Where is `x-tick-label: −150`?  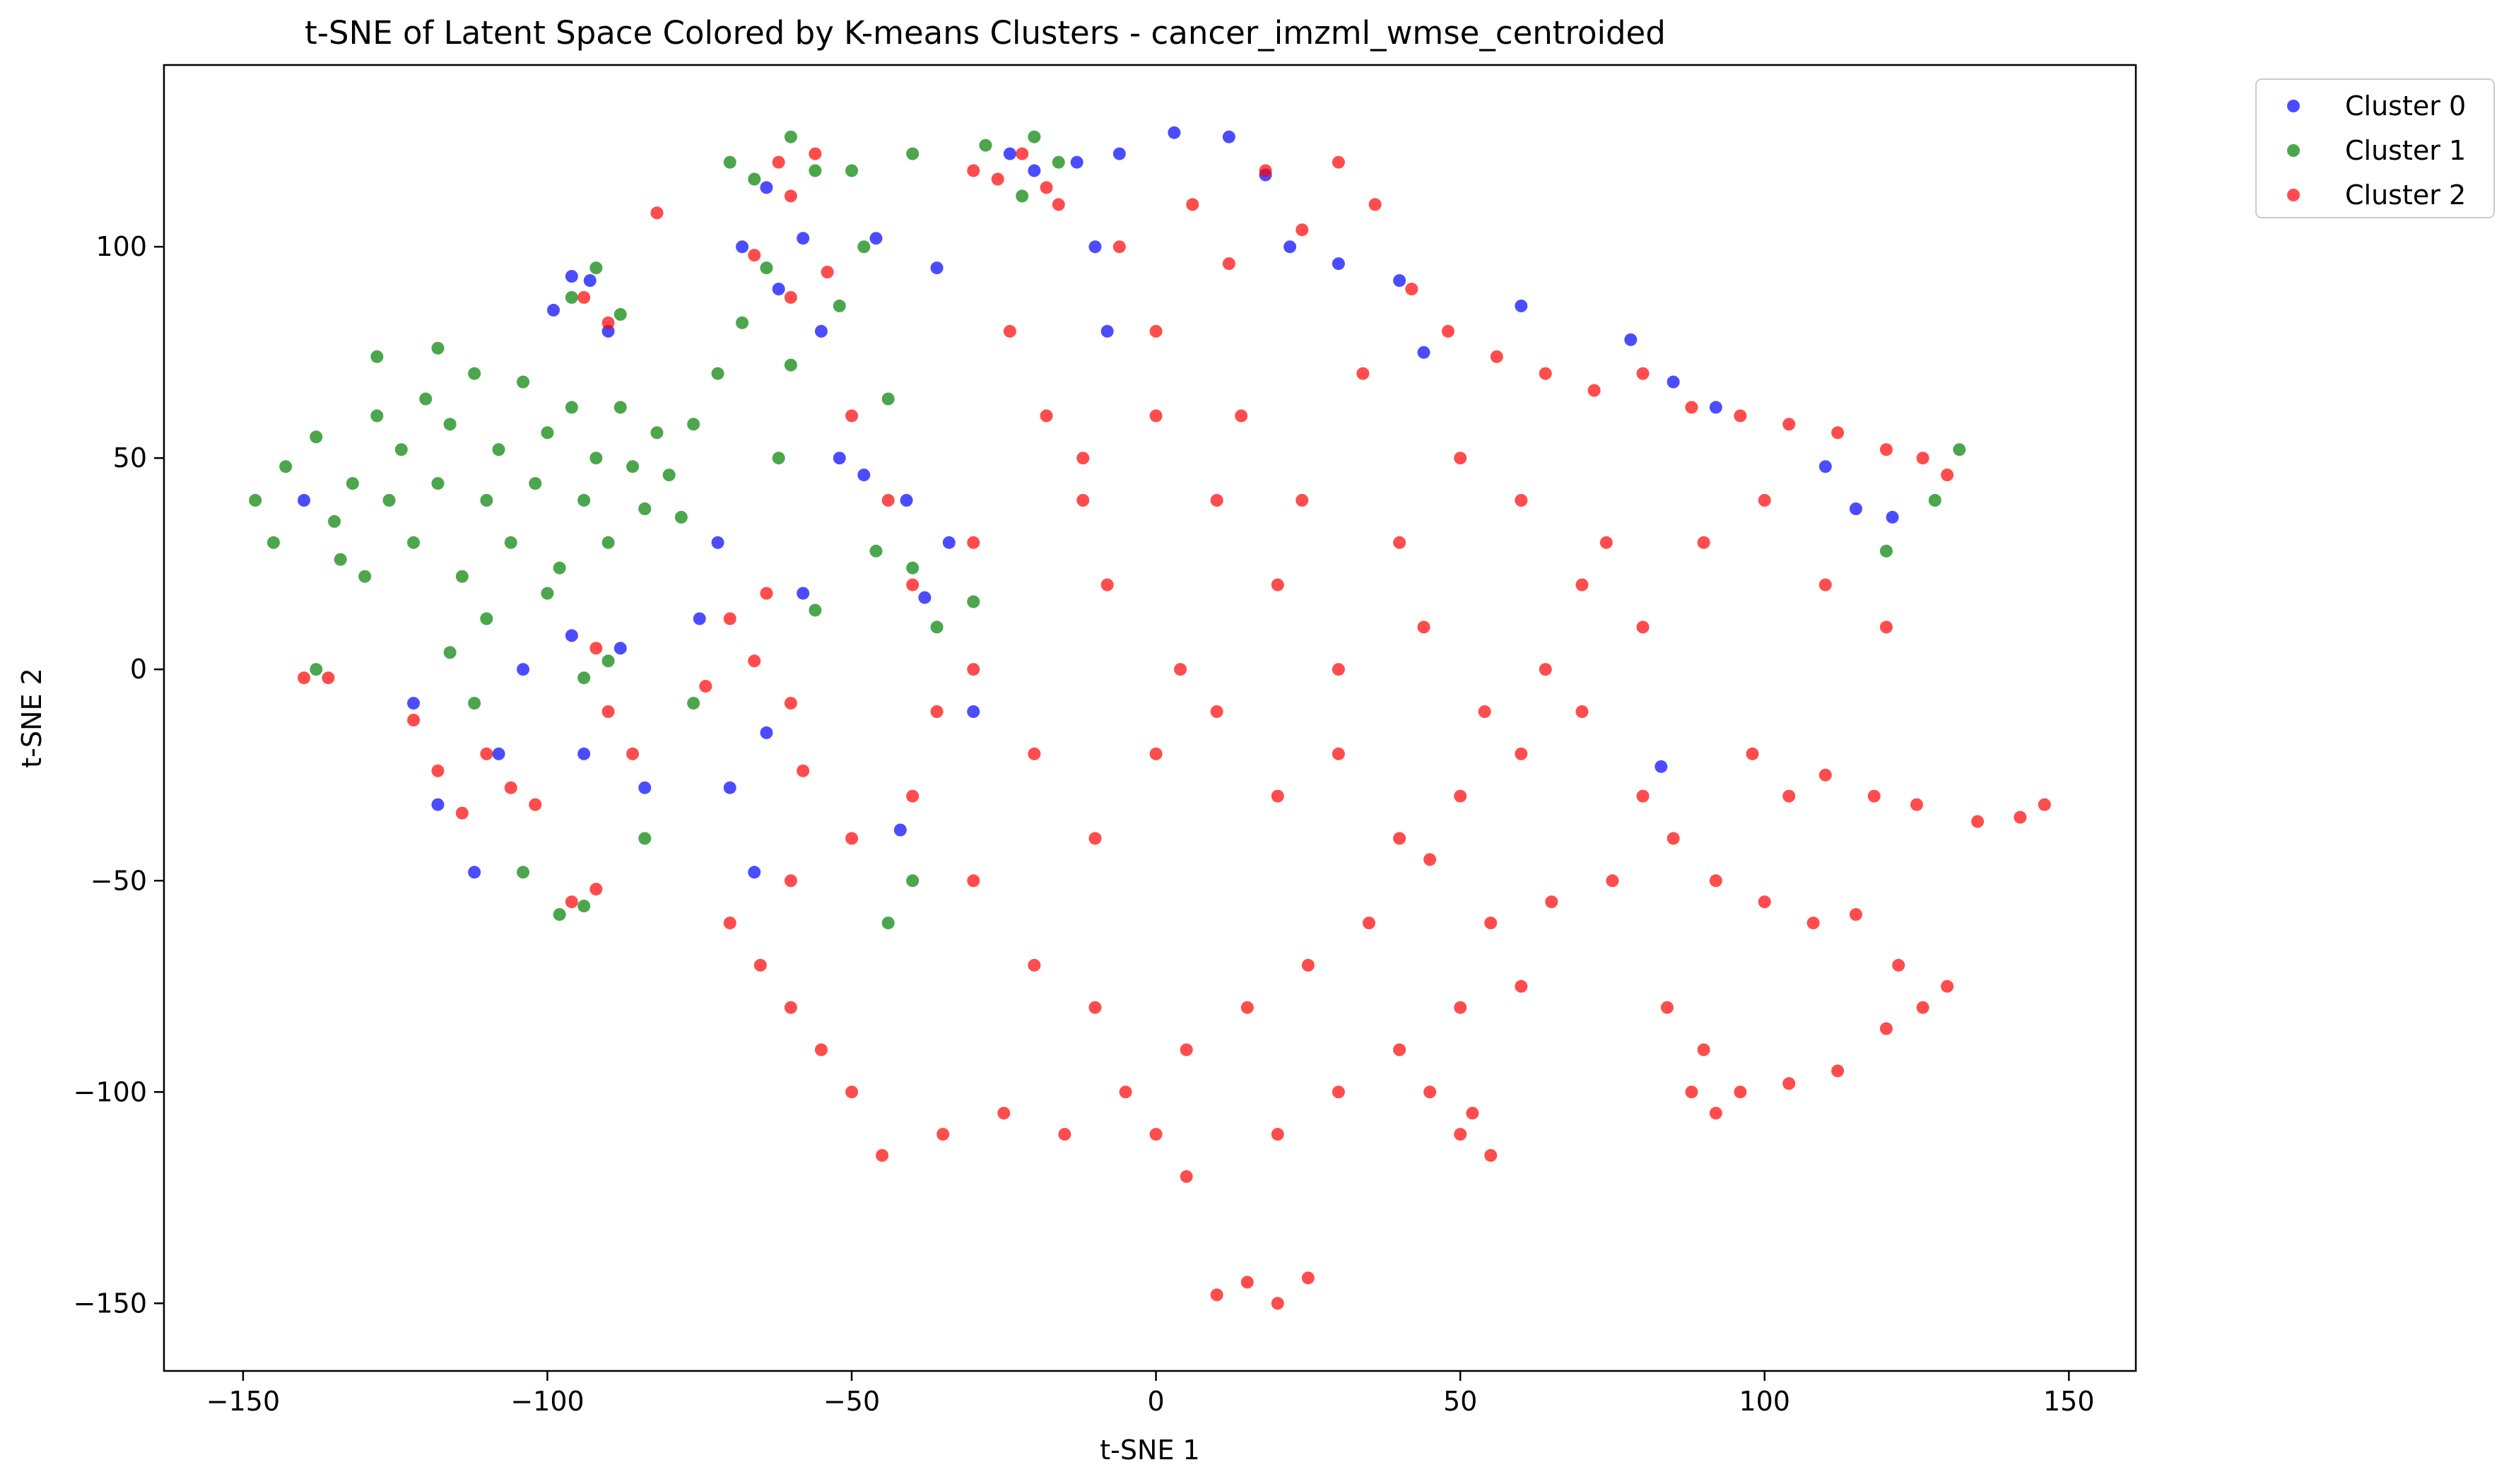 x-tick-label: −150 is located at coordinates (243, 1401).